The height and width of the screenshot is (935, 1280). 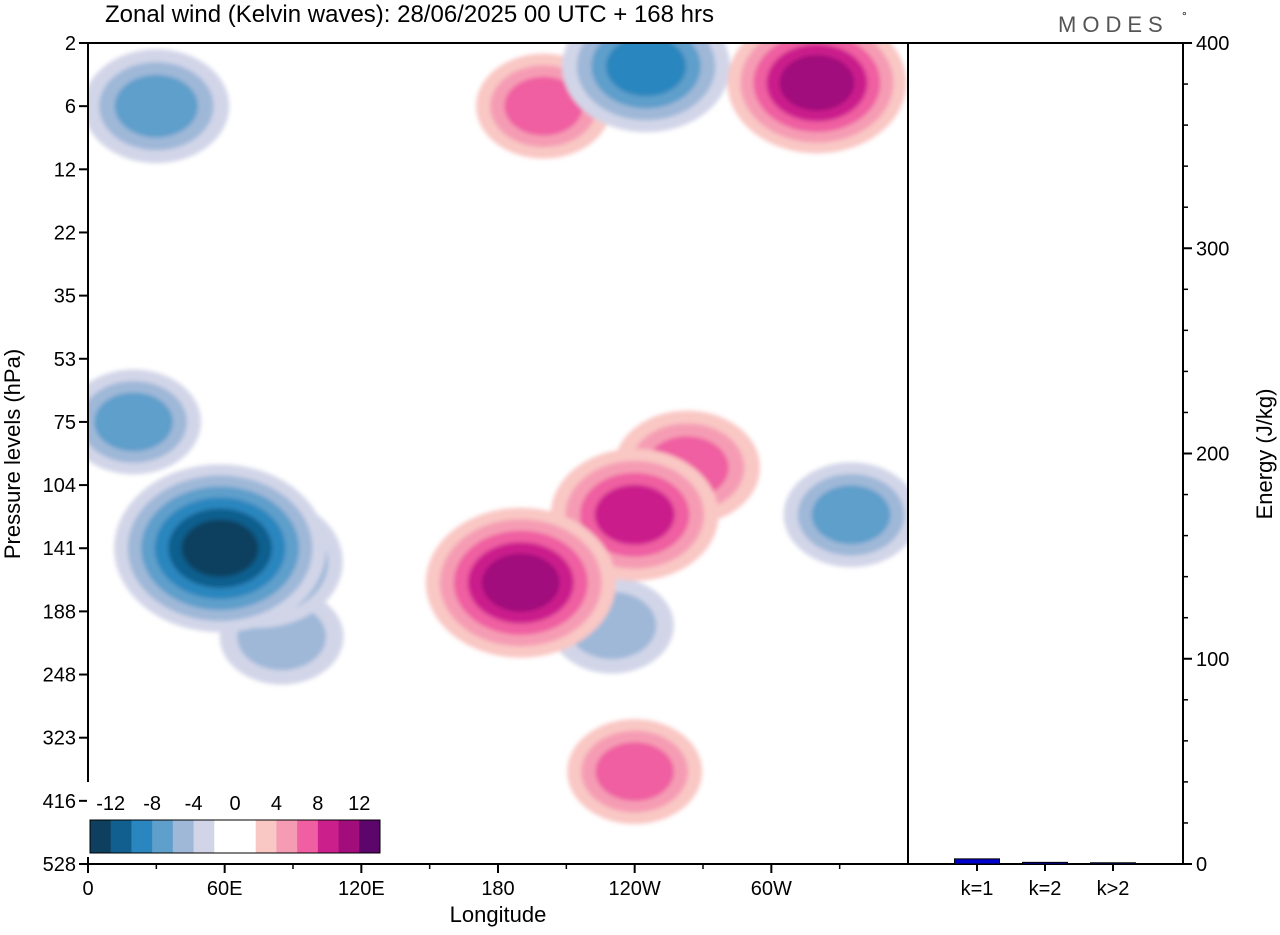 I want to click on colorbar-label: 8, so click(x=317, y=804).